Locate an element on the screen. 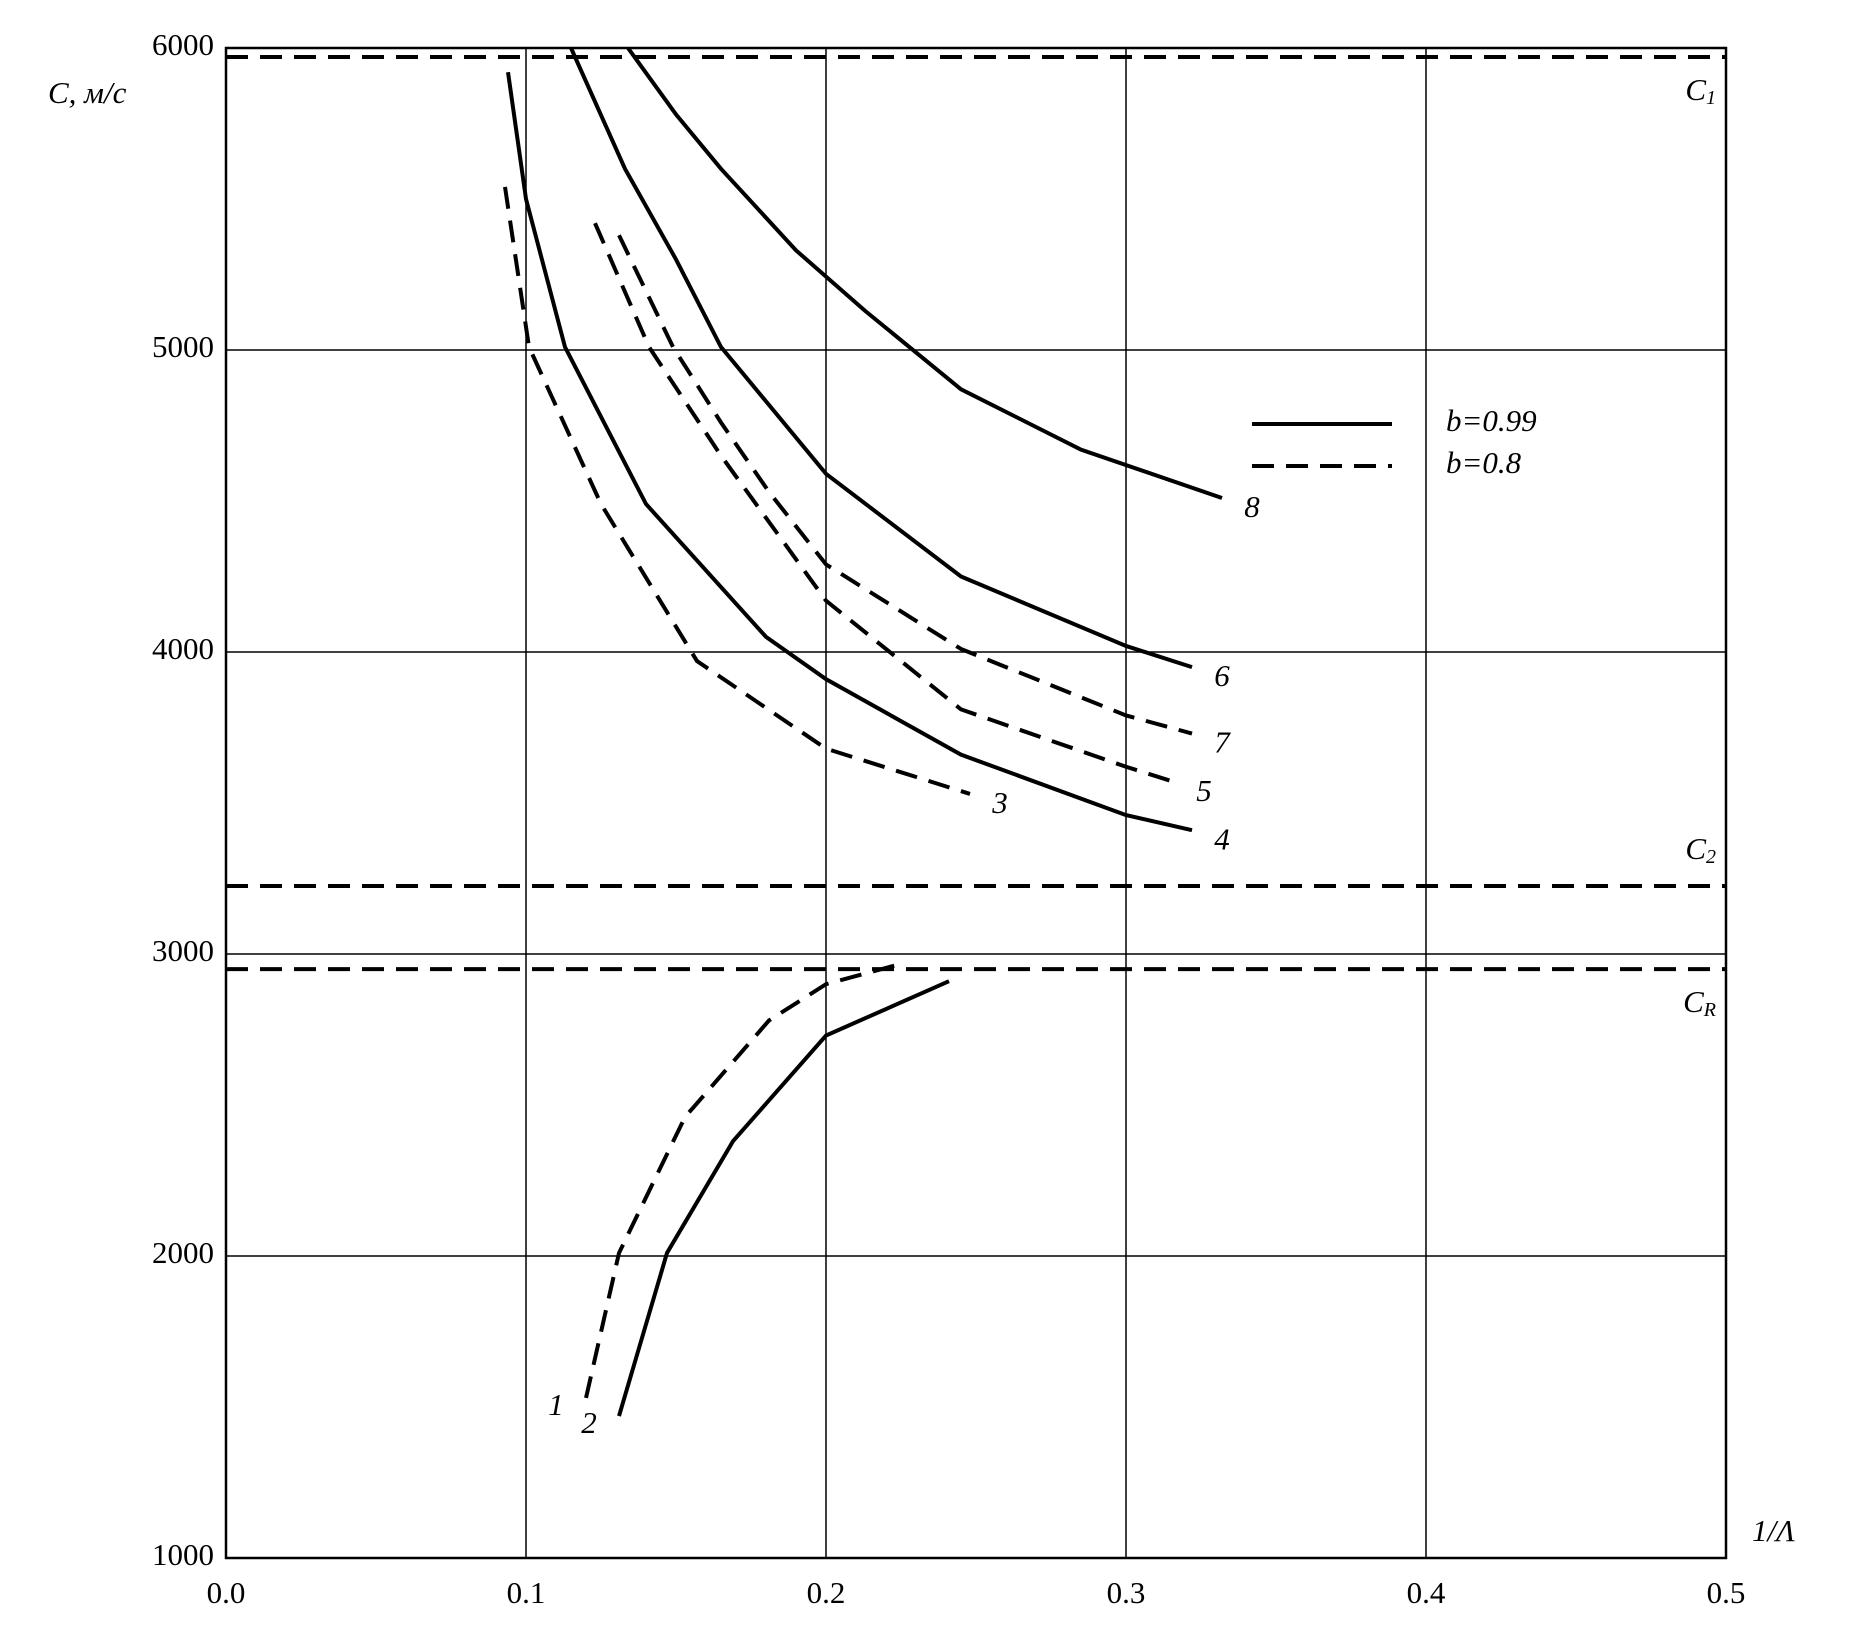 Image resolution: width=1855 pixels, height=1635 pixels. reference-label: CR is located at coordinates (1699, 1002).